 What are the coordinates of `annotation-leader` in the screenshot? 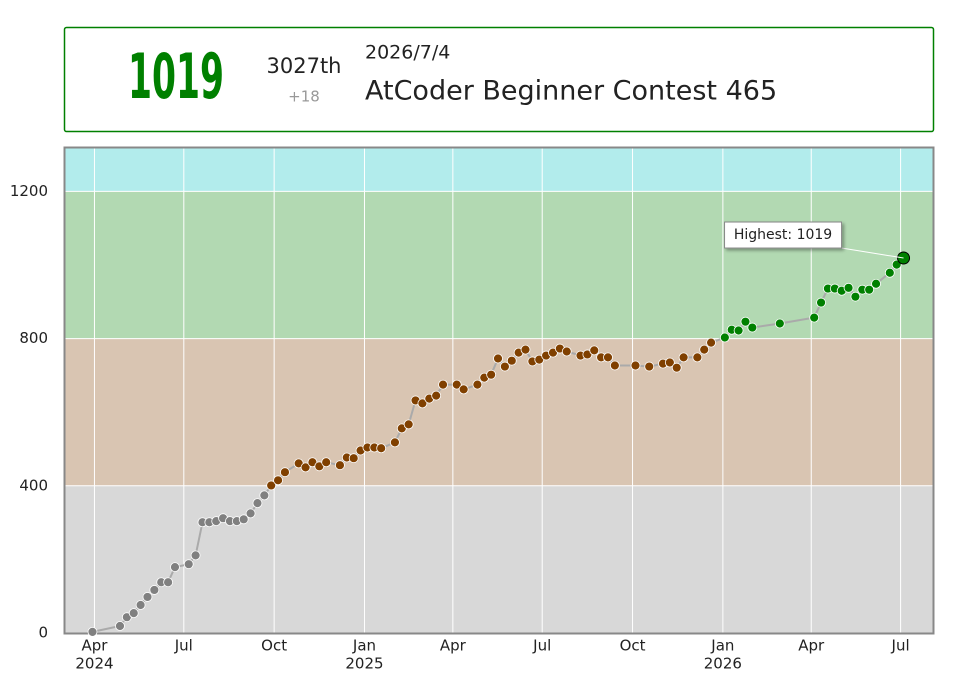 It's located at (872, 253).